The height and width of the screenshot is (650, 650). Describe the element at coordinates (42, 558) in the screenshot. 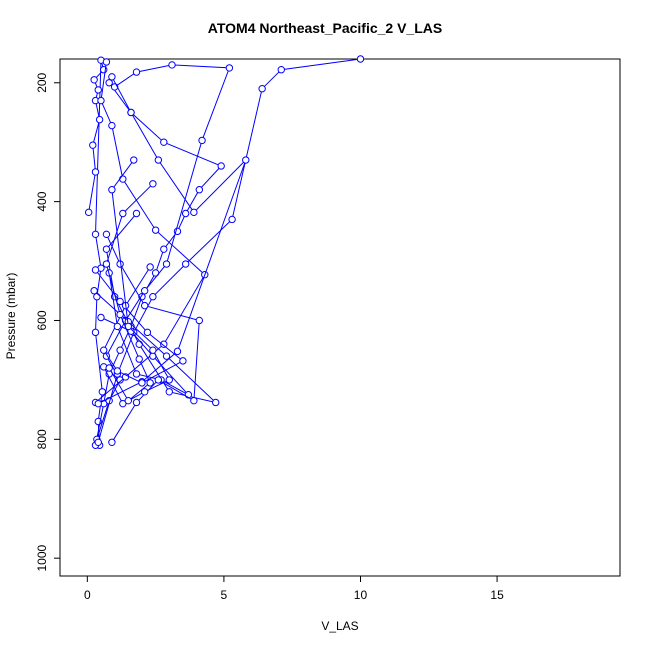

I see `y-tick-label: 1000` at that location.